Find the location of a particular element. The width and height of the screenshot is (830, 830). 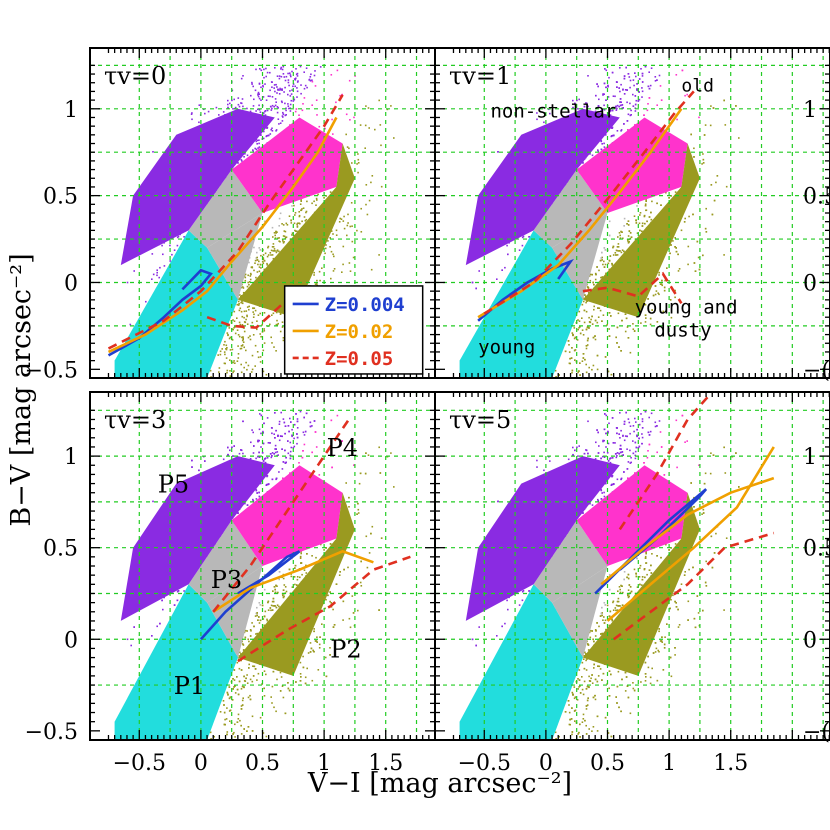

annotation-dusty: dusty is located at coordinates (682, 330).